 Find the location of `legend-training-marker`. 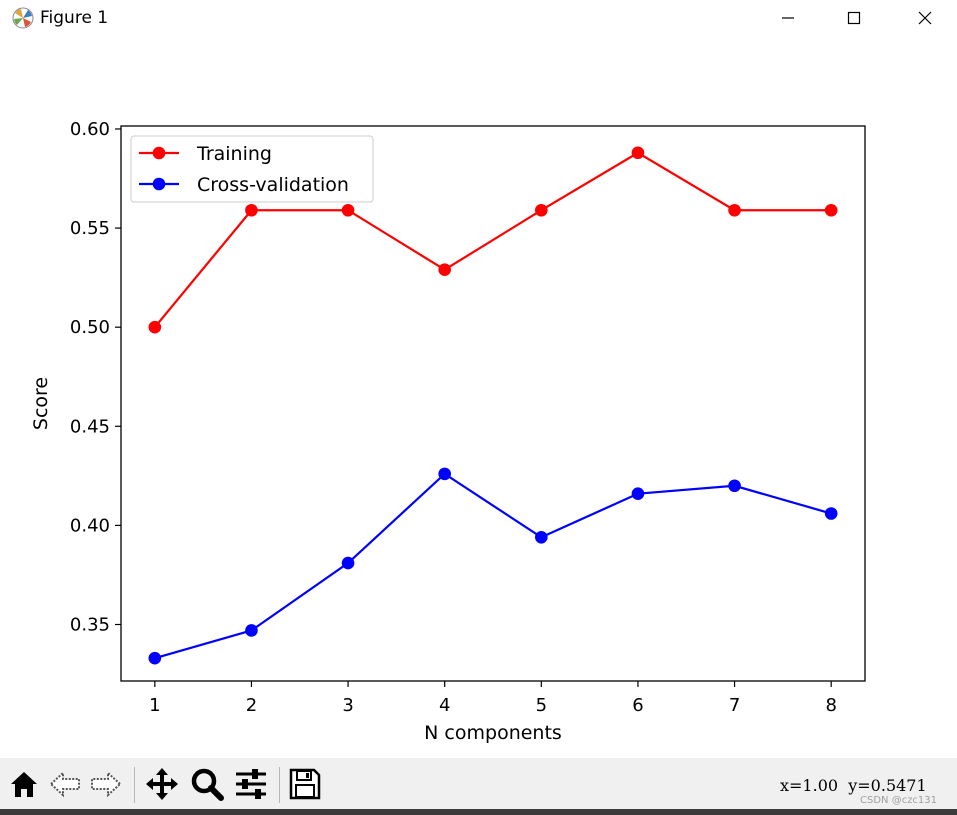

legend-training-marker is located at coordinates (159, 153).